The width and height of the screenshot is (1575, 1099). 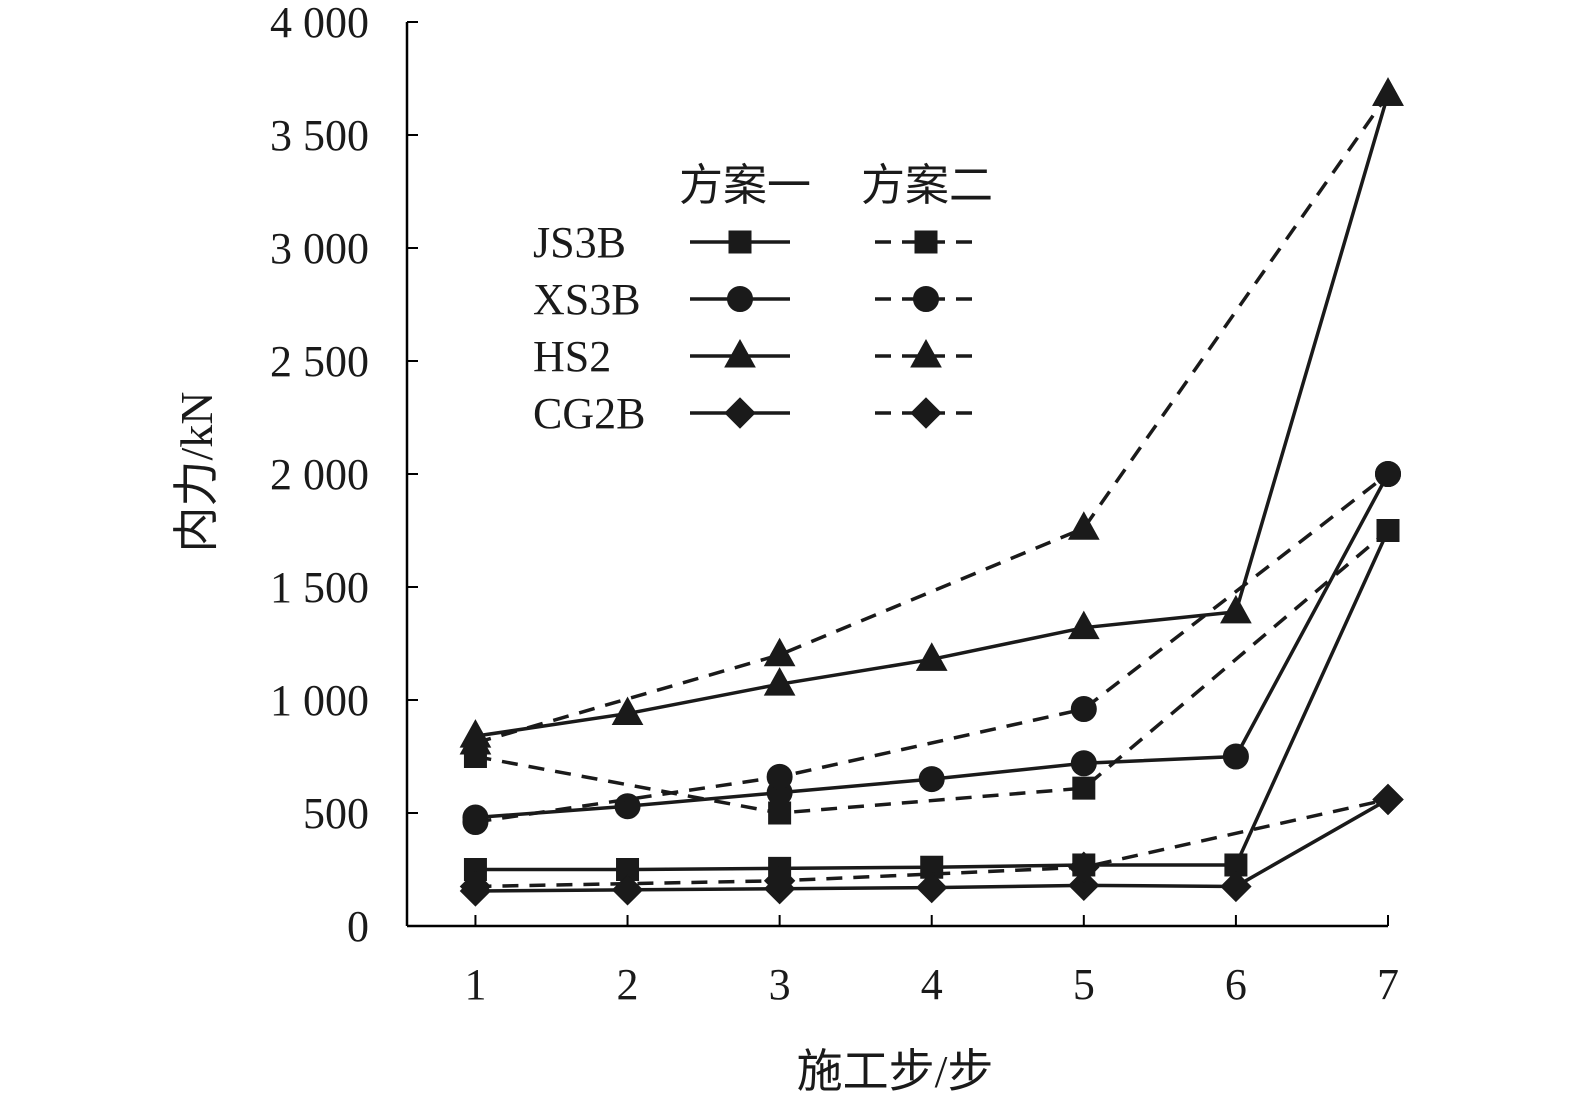 What do you see at coordinates (1388, 984) in the screenshot?
I see `x-tick-label: 7` at bounding box center [1388, 984].